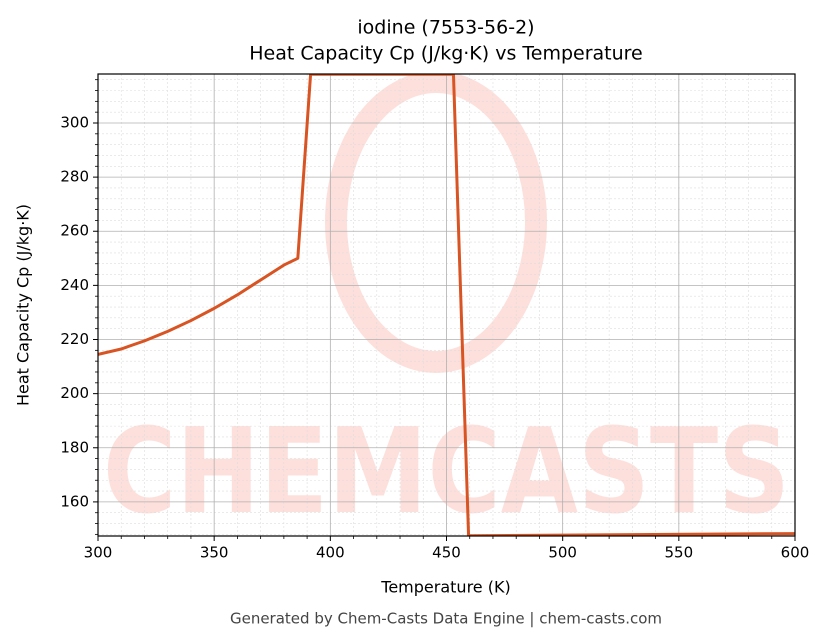 The image size is (830, 644). What do you see at coordinates (436, 223) in the screenshot?
I see `watermark-ring` at bounding box center [436, 223].